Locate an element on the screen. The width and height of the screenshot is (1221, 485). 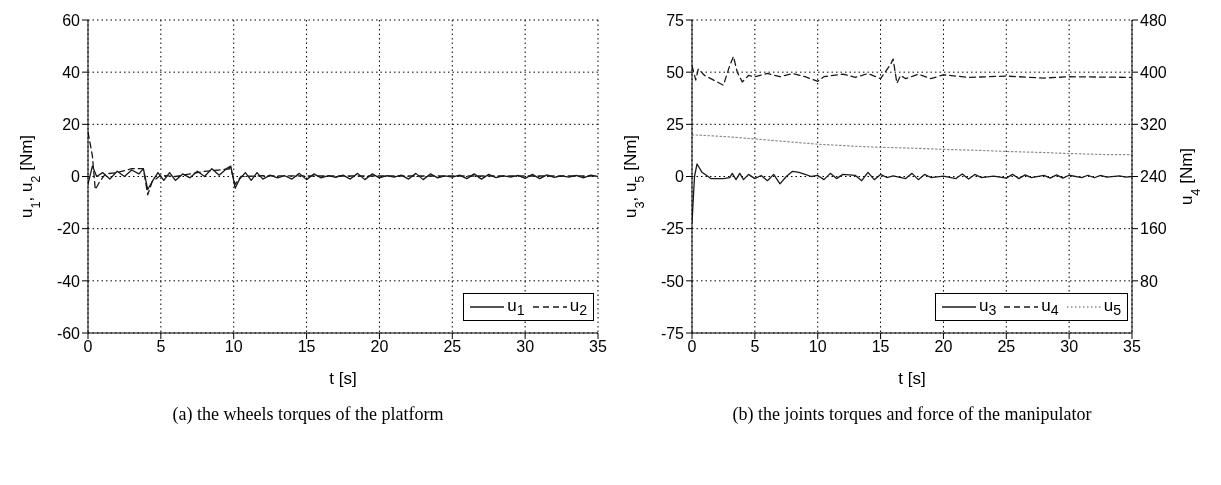
y2-tick-label: 480 is located at coordinates (1153, 20).